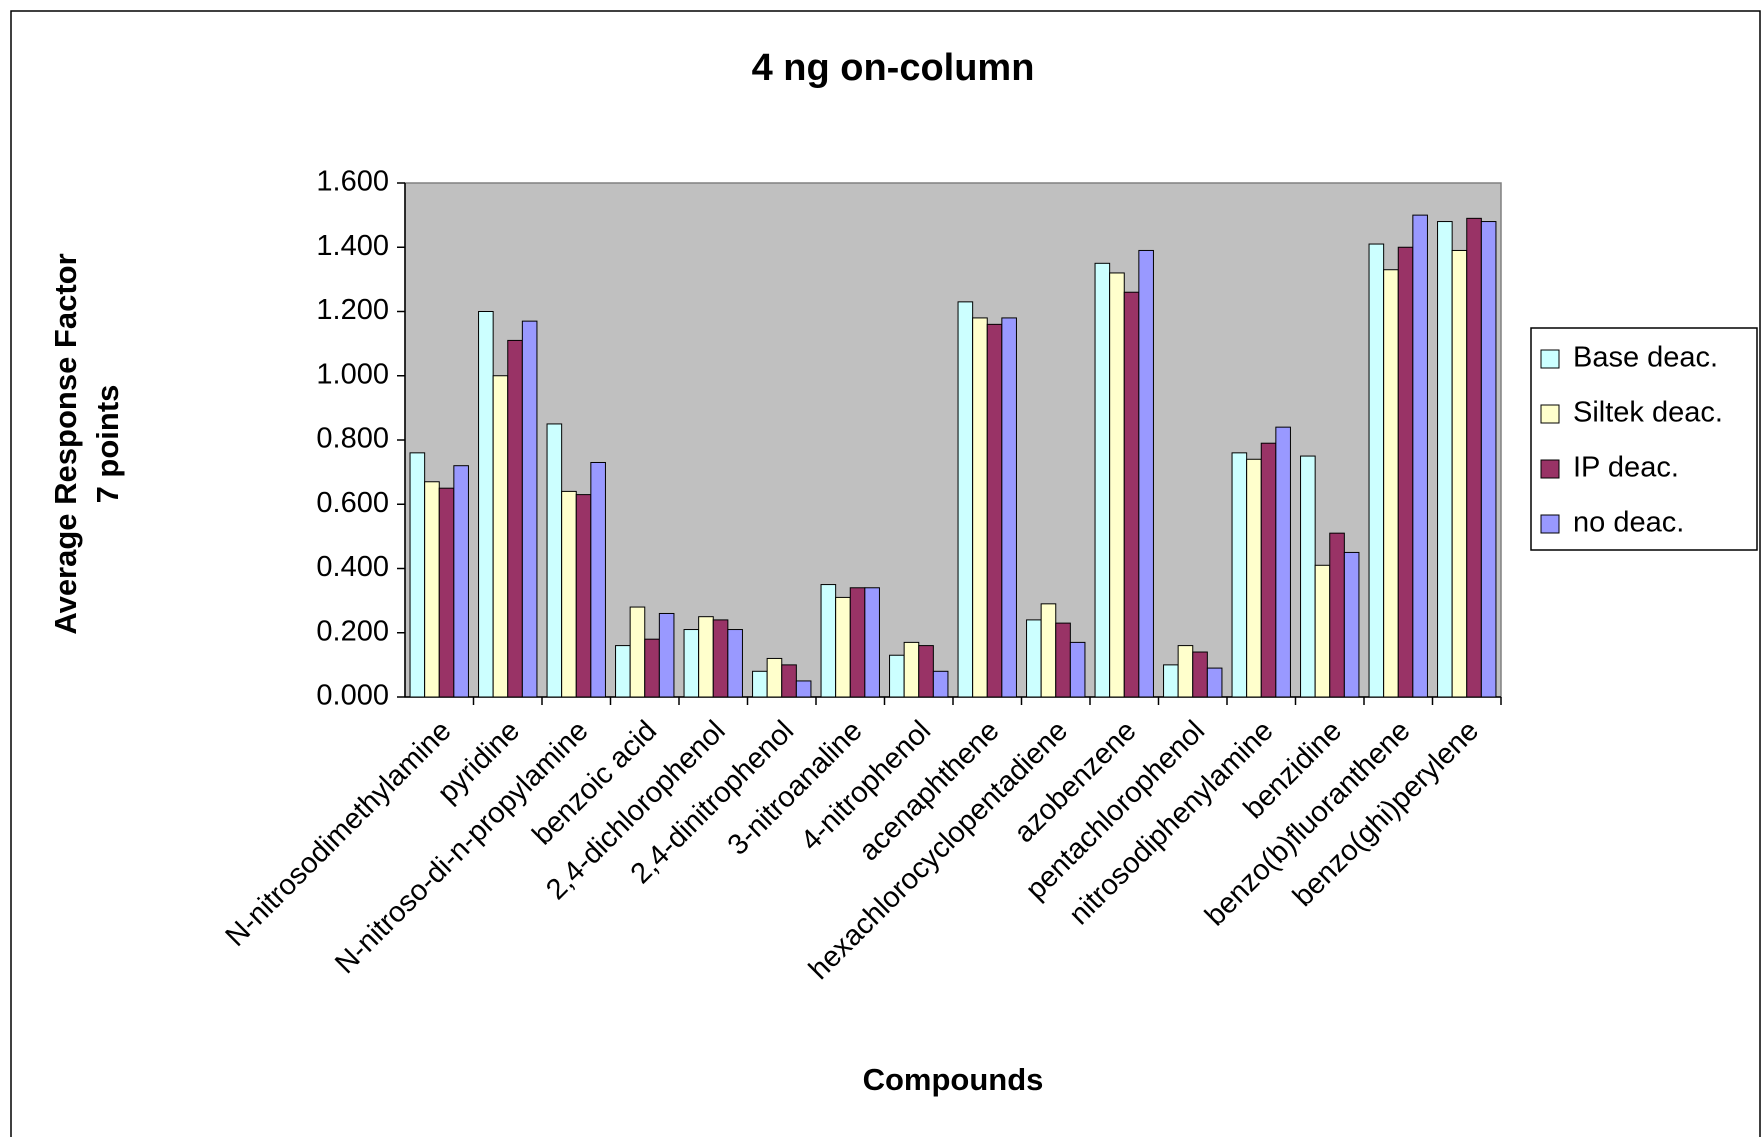 The image size is (1762, 1137). Describe the element at coordinates (65, 443) in the screenshot. I see `y-axis-title: Average Response Factor` at that location.